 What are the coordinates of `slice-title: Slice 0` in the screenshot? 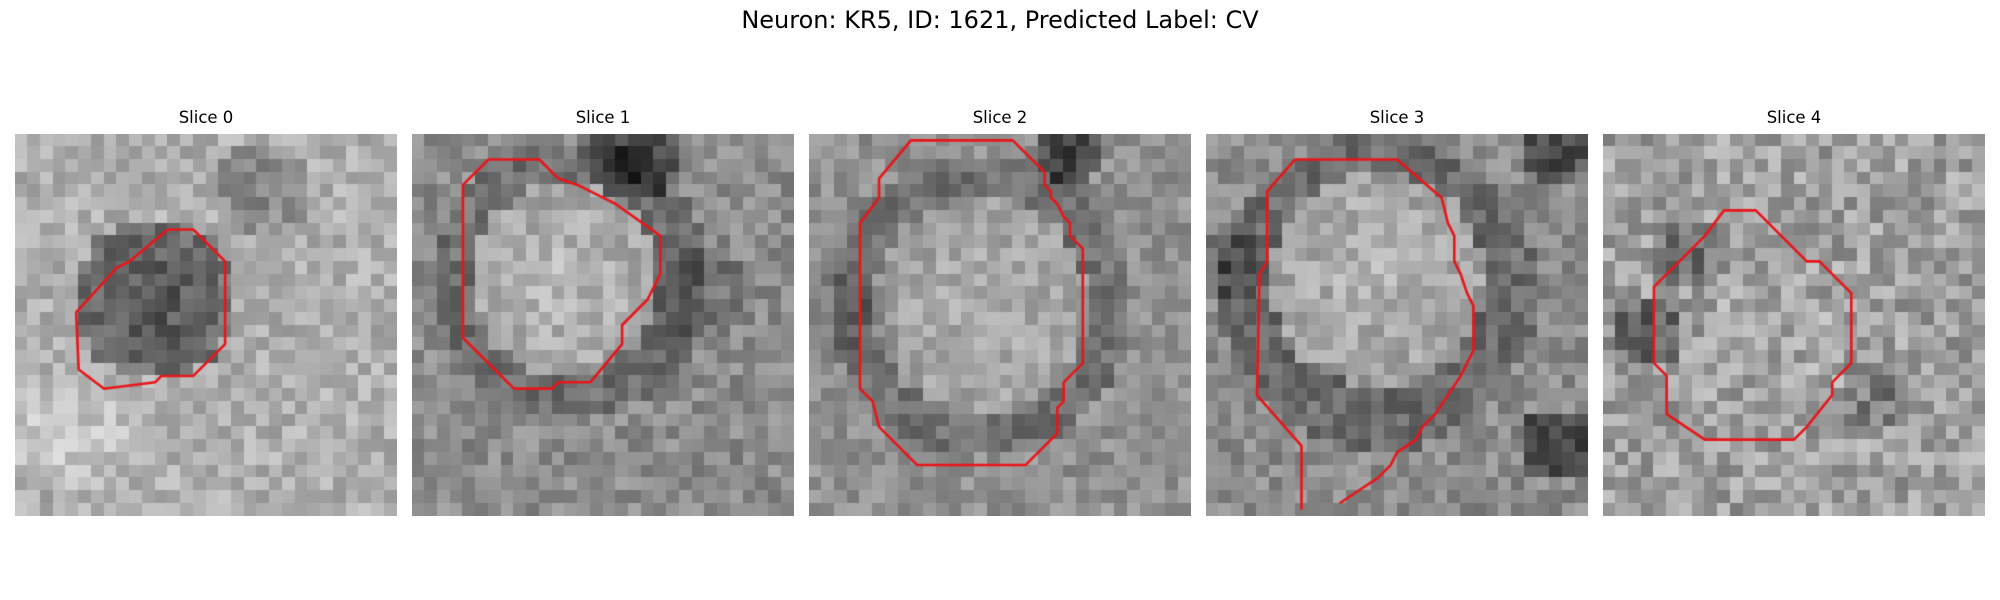 It's located at (206, 117).